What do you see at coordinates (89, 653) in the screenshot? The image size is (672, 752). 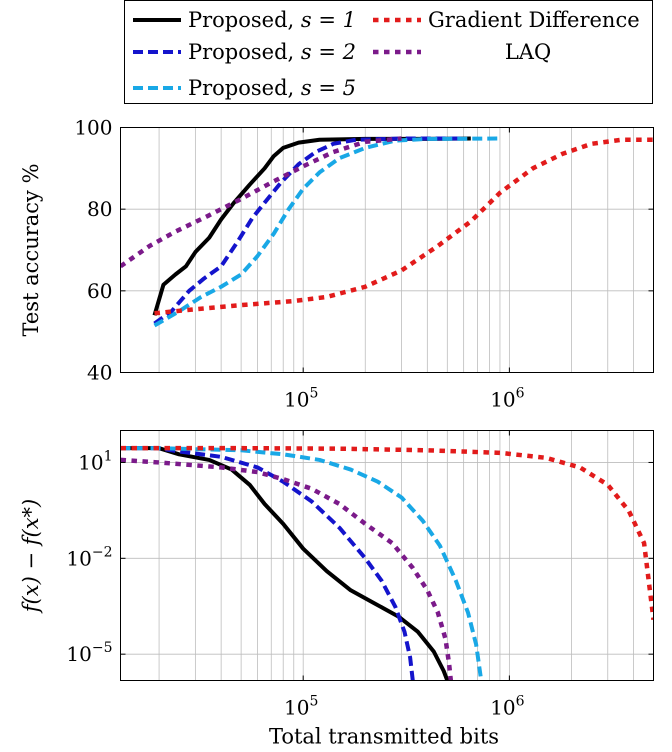 I see `y-tick-label: 10⁻⁵` at bounding box center [89, 653].